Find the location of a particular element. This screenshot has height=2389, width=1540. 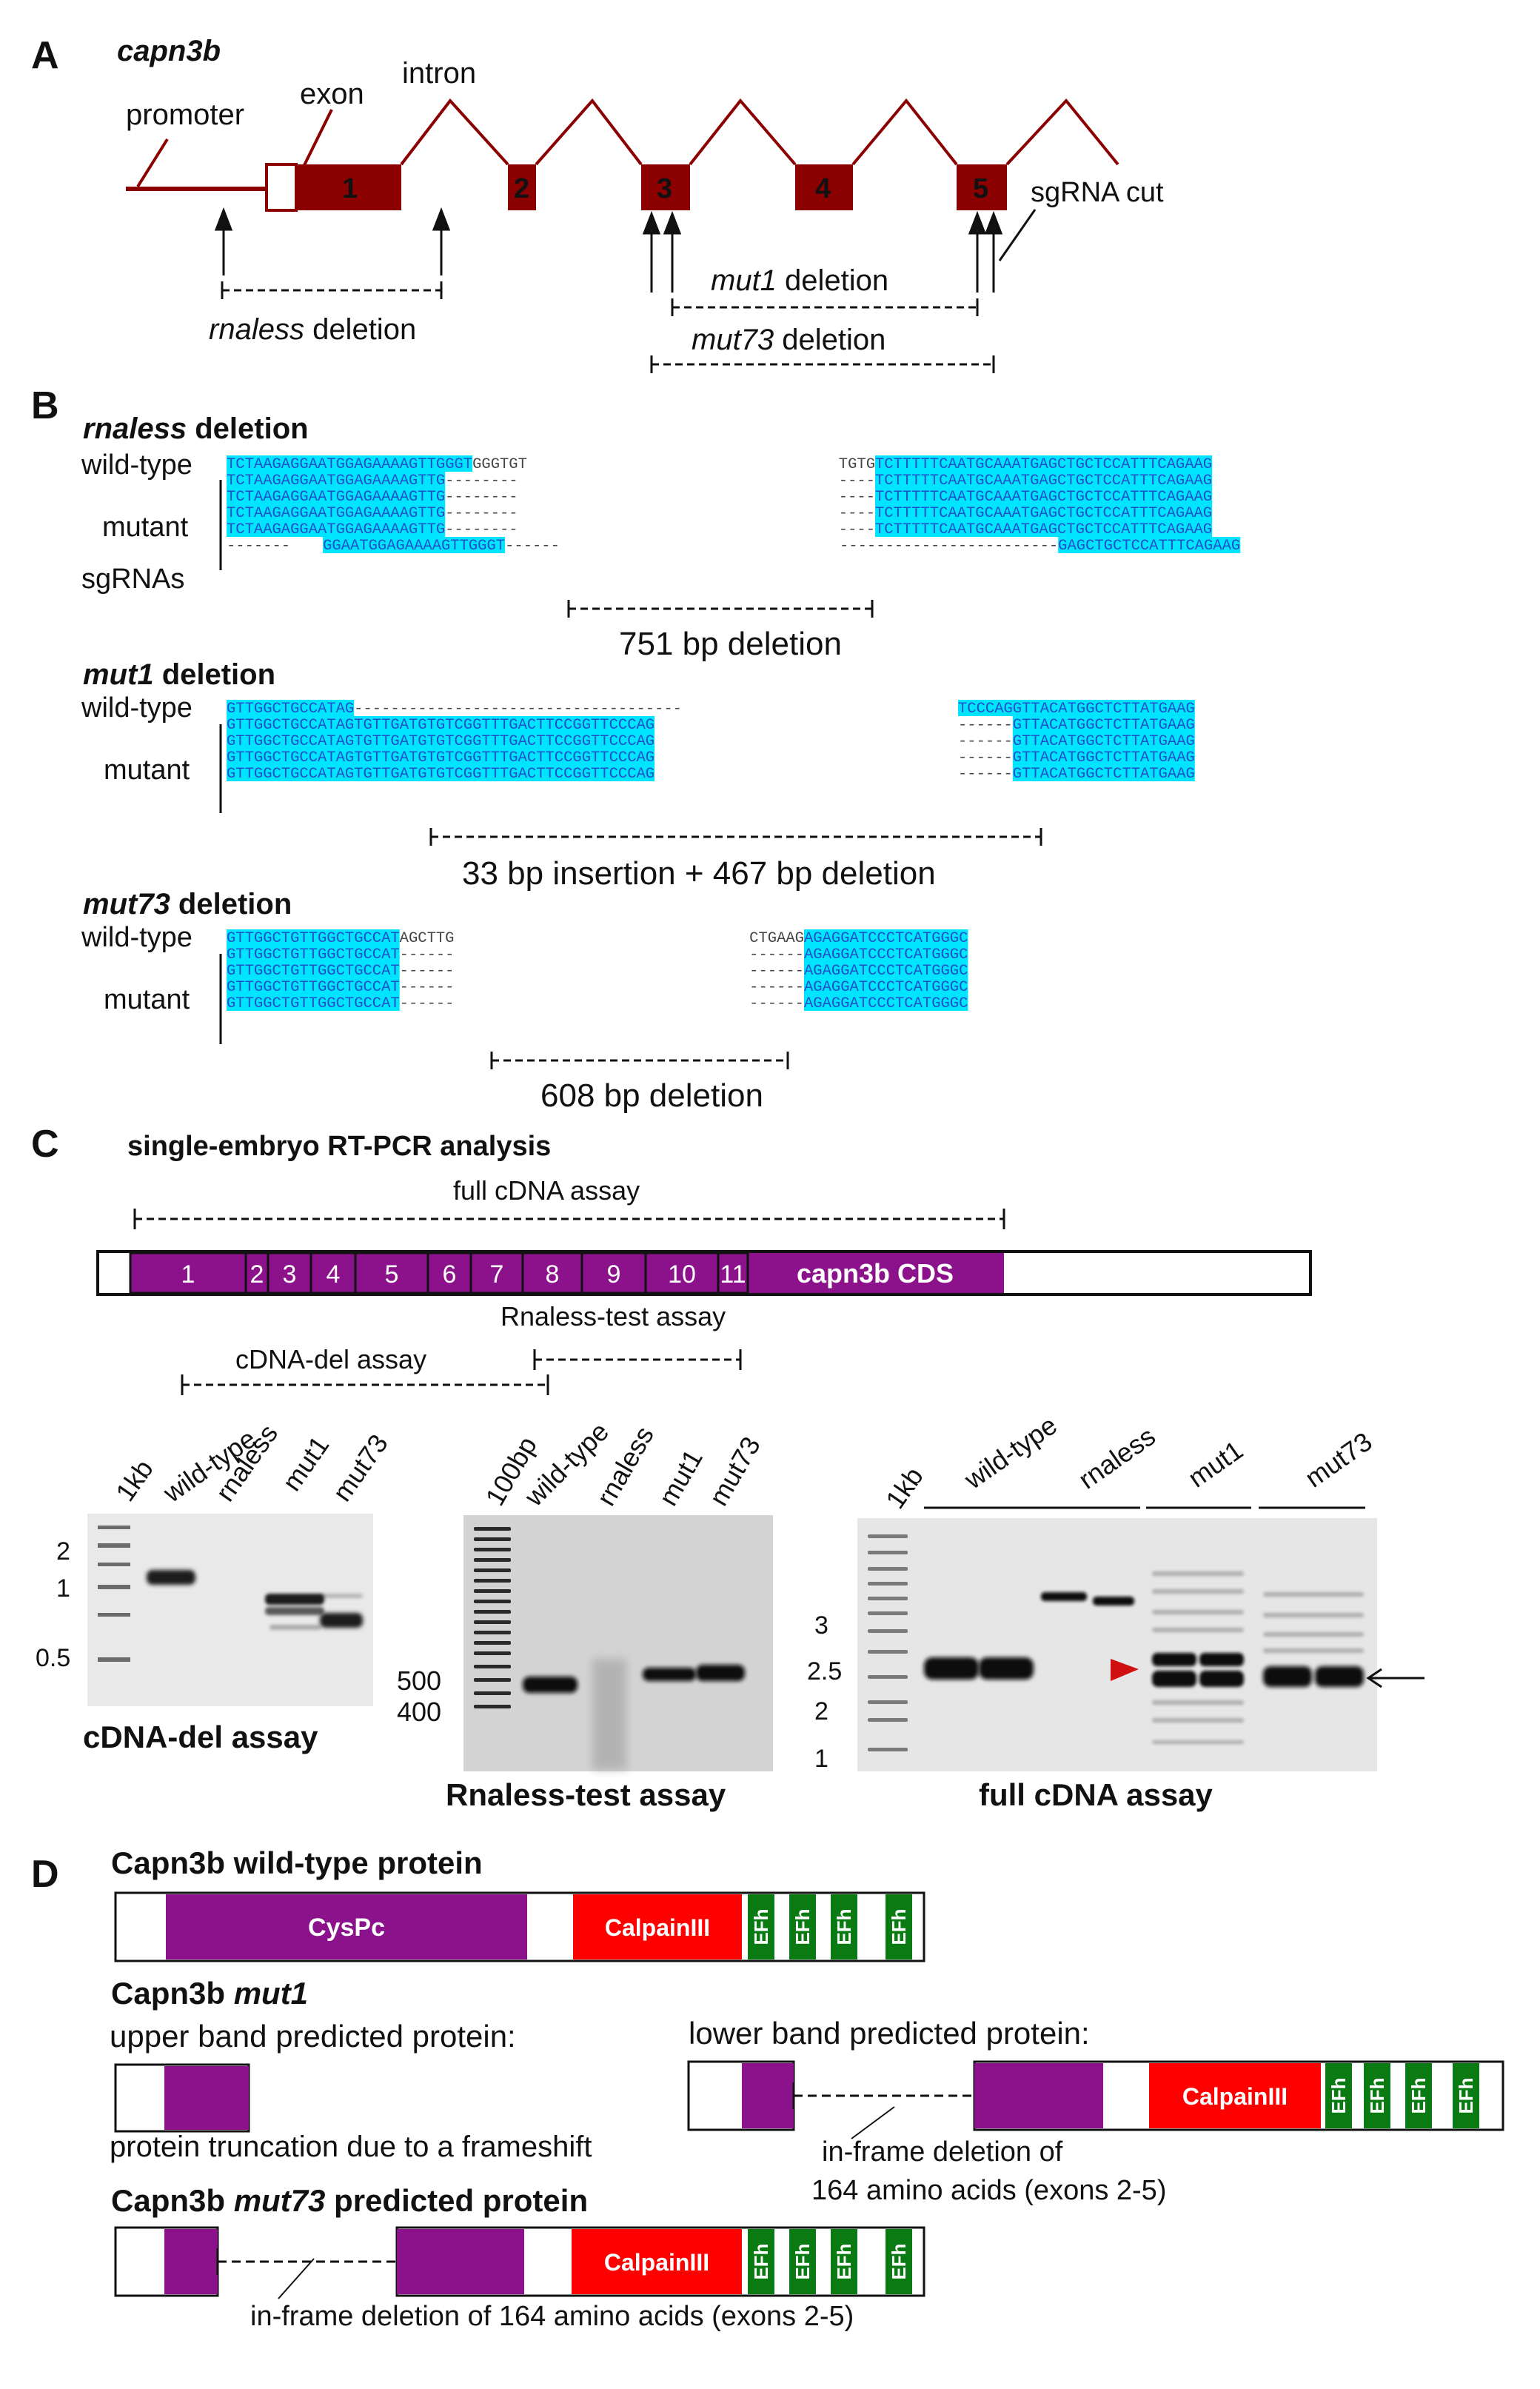

gel3-background is located at coordinates (1117, 1645).